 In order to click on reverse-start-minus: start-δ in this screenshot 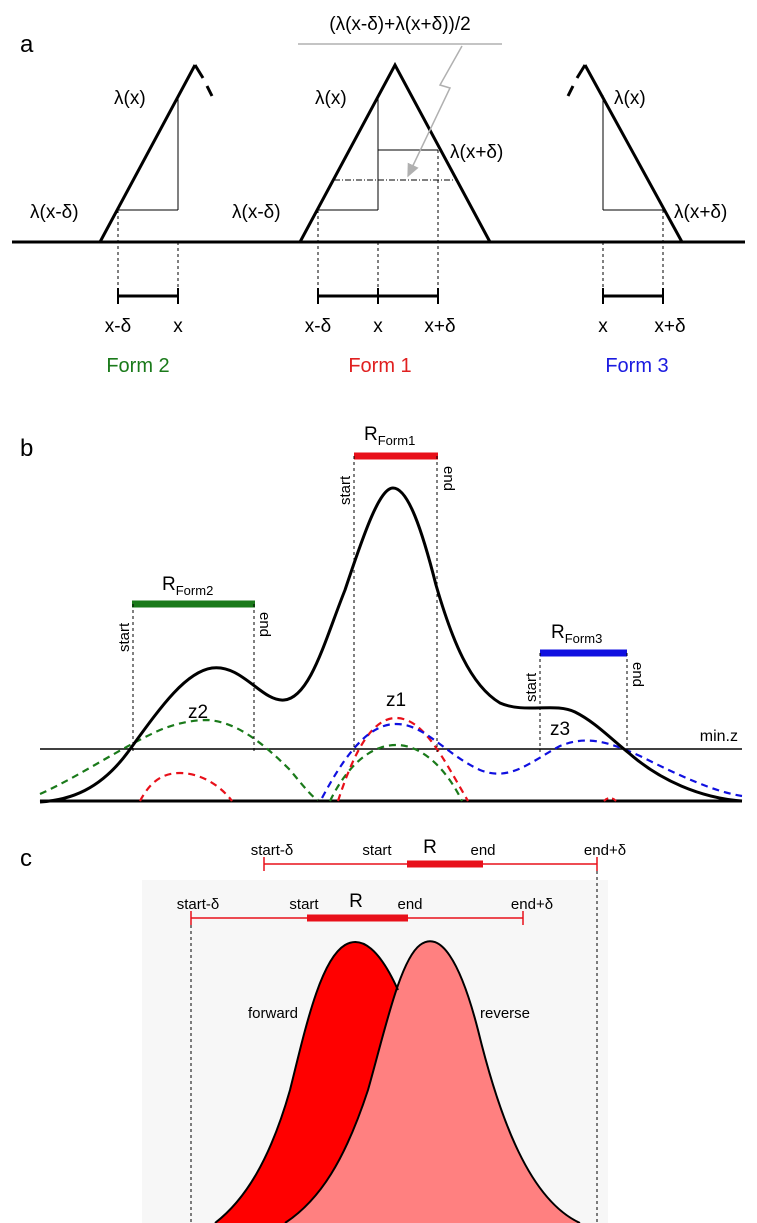, I will do `click(272, 850)`.